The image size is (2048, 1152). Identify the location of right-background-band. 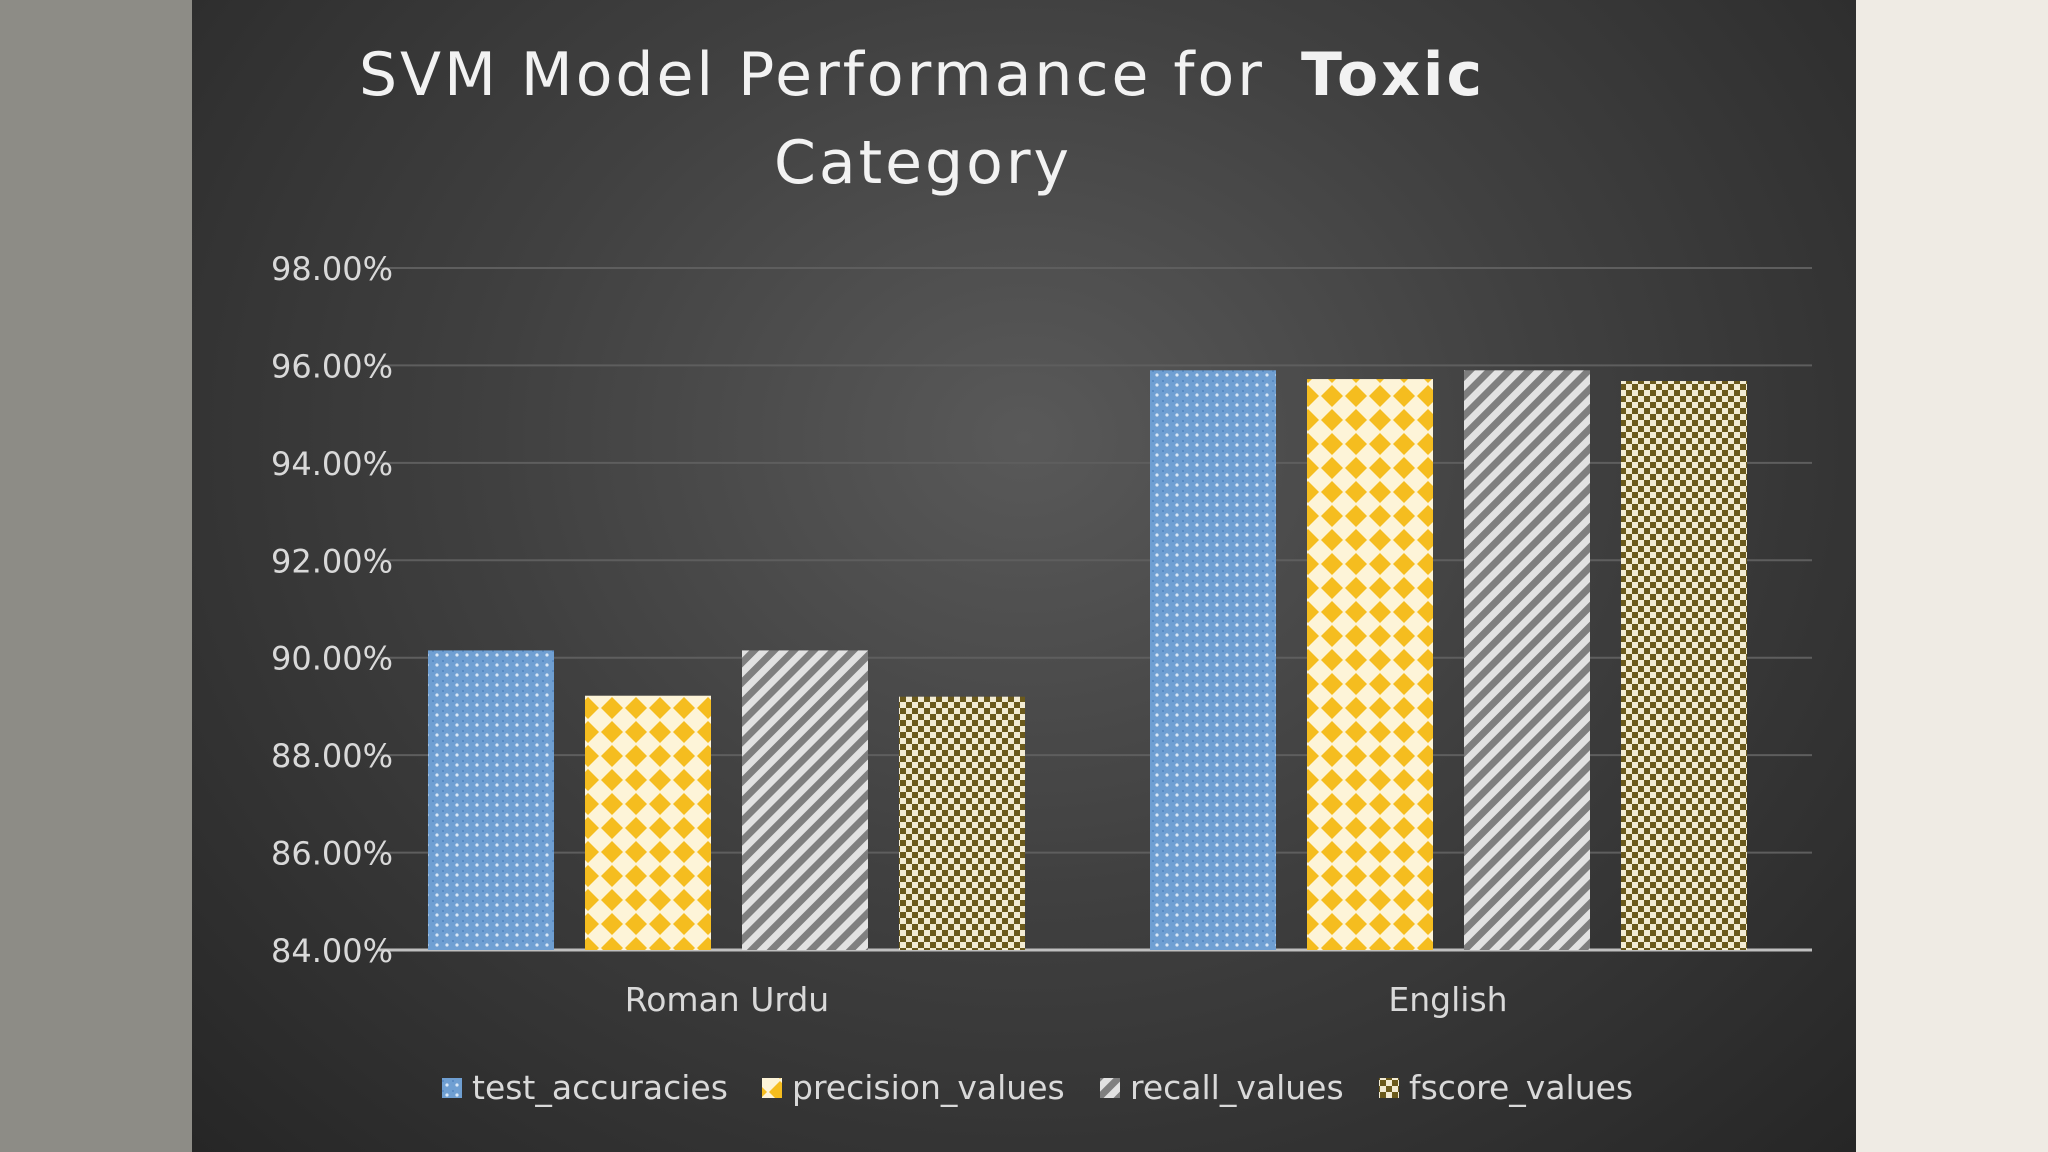
(1952, 576).